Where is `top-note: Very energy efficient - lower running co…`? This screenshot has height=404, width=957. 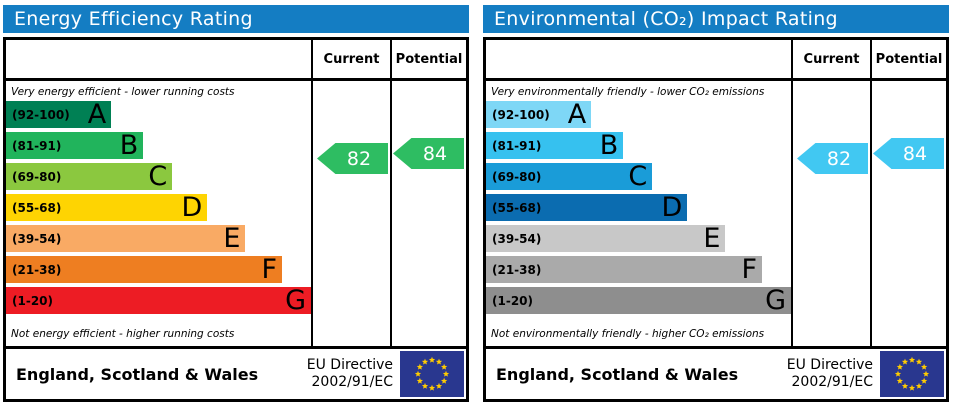
top-note: Very energy efficient - lower running co… is located at coordinates (123, 92).